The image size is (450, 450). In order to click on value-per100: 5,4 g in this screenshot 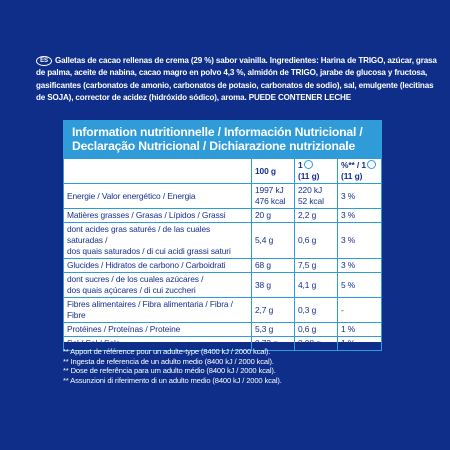, I will do `click(273, 240)`.